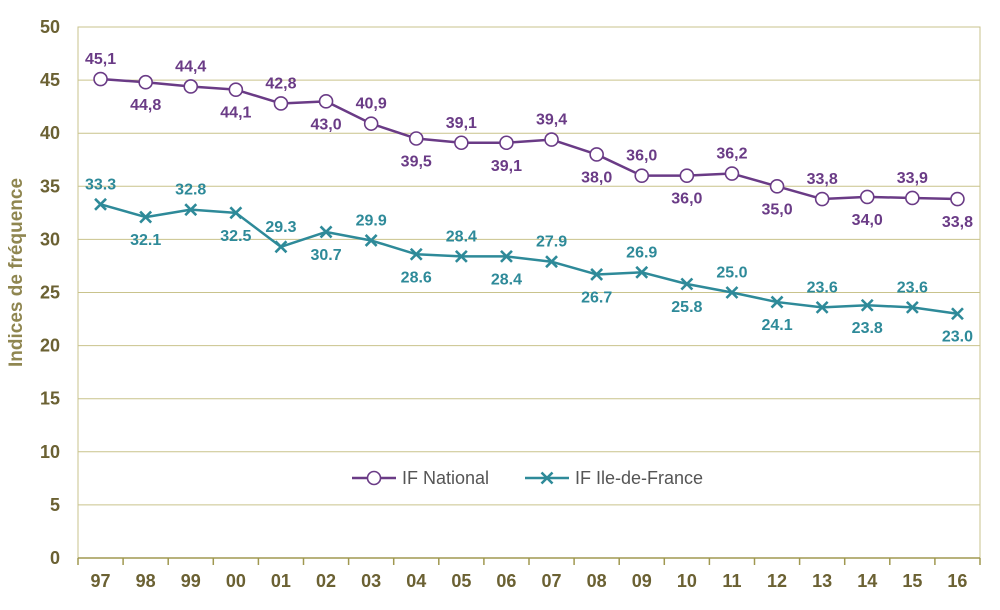 The image size is (1000, 610). I want to click on data-label: 33,9, so click(912, 178).